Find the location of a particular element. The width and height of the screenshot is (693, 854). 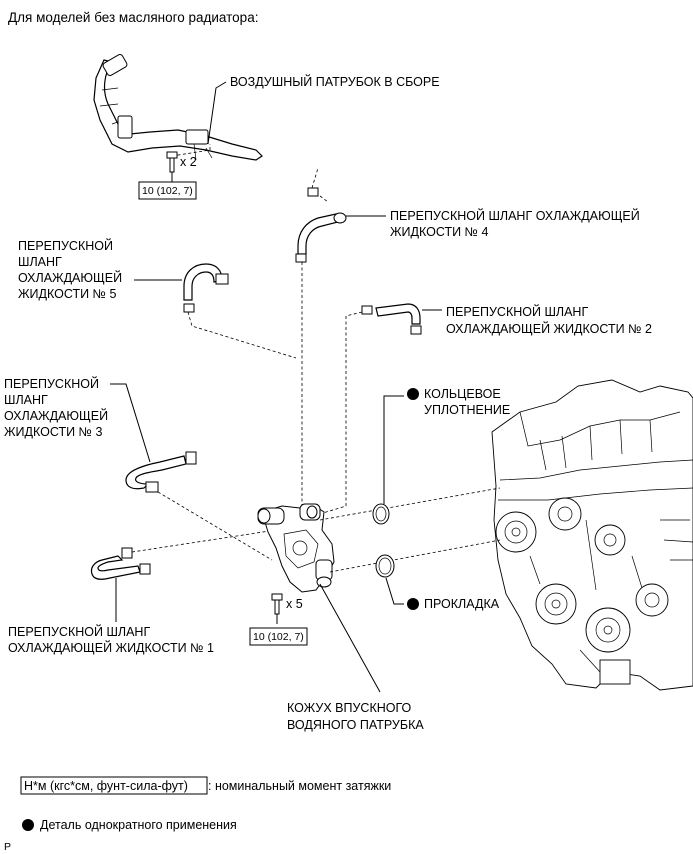

torque-top: 10 (102, 7) is located at coordinates (167, 191).